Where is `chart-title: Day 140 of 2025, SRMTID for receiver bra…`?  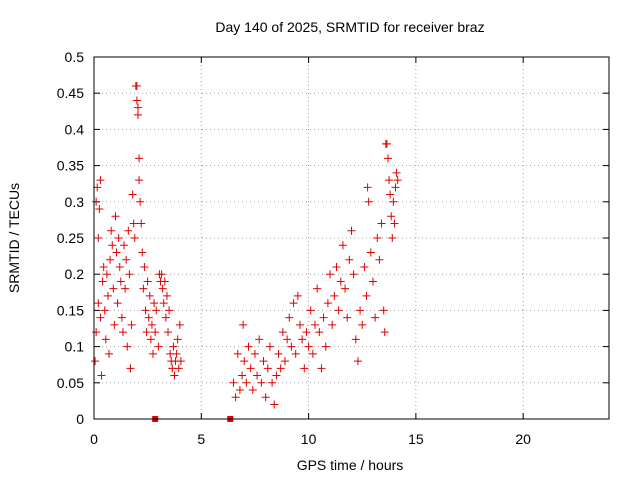 chart-title: Day 140 of 2025, SRMTID for receiver bra… is located at coordinates (349, 27).